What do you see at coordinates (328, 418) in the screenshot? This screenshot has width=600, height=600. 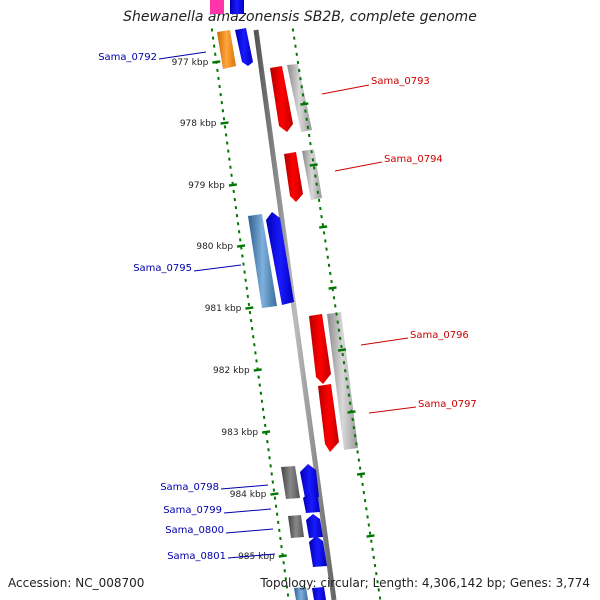 I see `gene-sama-0797-arrow` at bounding box center [328, 418].